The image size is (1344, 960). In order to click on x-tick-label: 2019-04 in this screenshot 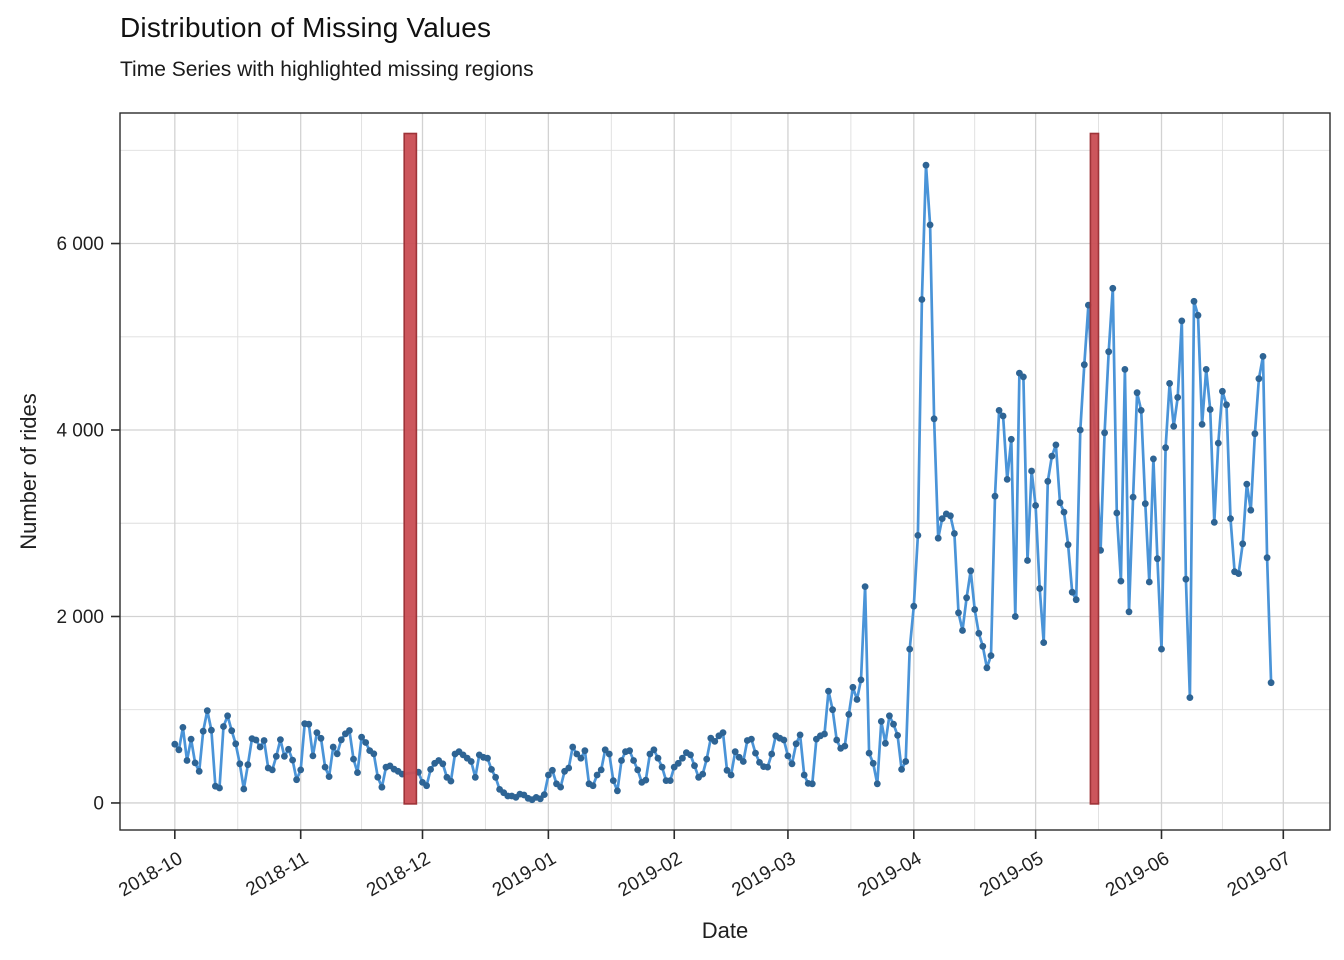, I will do `click(889, 874)`.